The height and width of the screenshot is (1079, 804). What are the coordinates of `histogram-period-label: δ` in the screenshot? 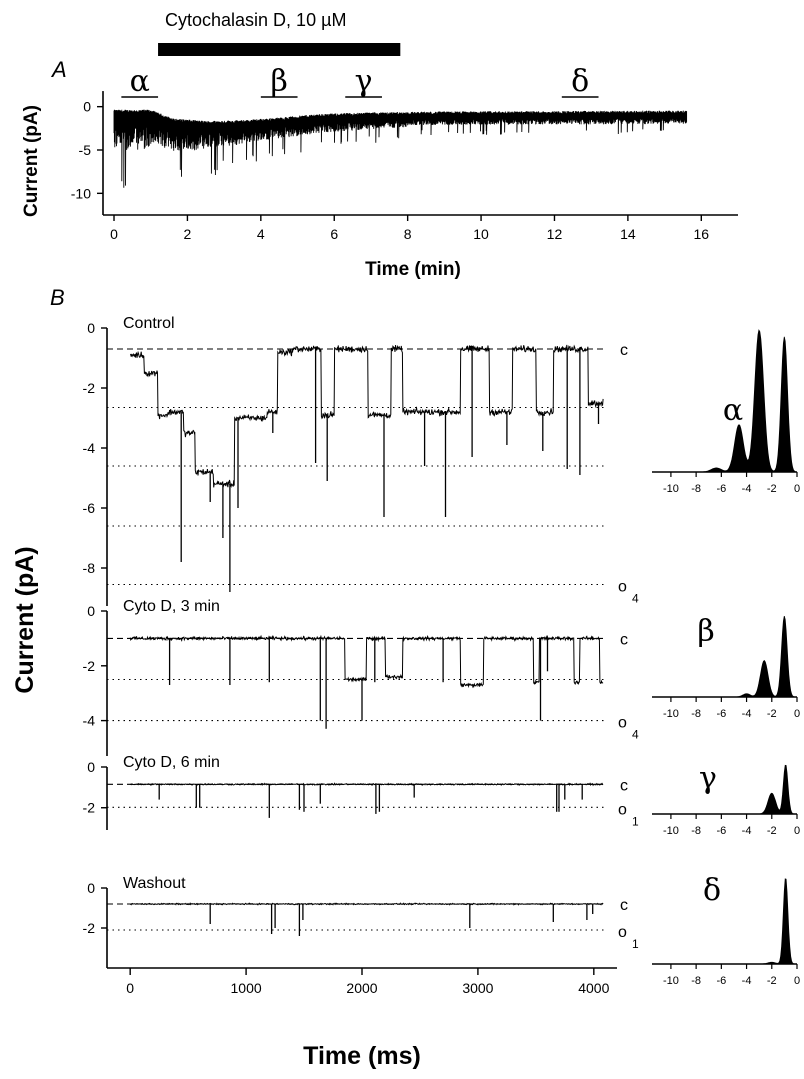 It's located at (712, 890).